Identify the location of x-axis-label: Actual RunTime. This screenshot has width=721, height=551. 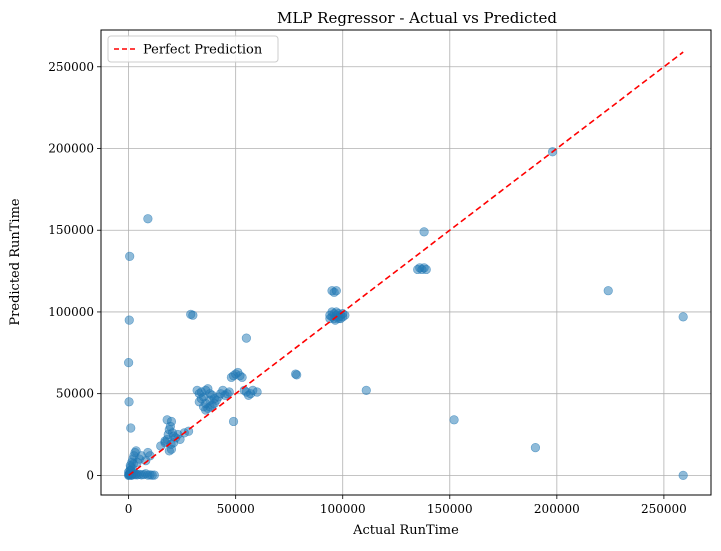
(405, 530).